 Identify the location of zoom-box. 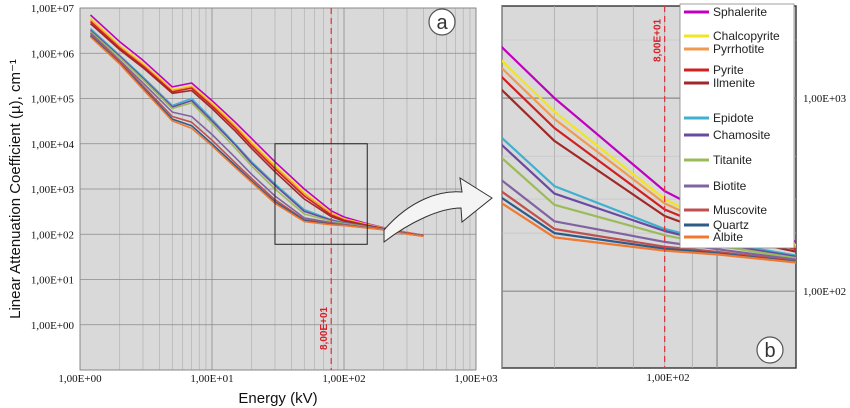
(321, 194).